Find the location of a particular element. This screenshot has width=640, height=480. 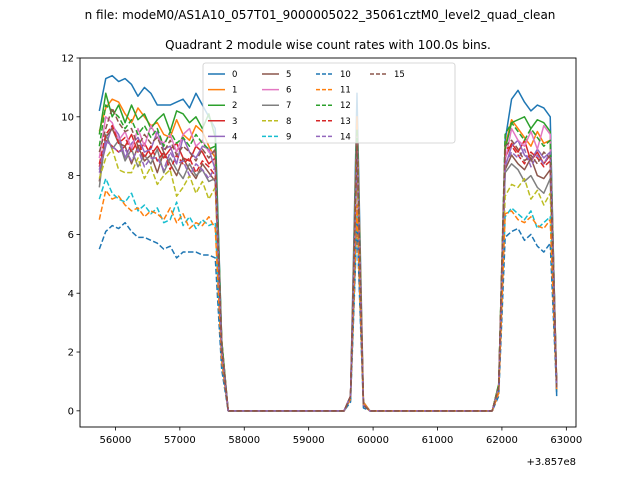

legend-label-4: 4 is located at coordinates (234, 137).